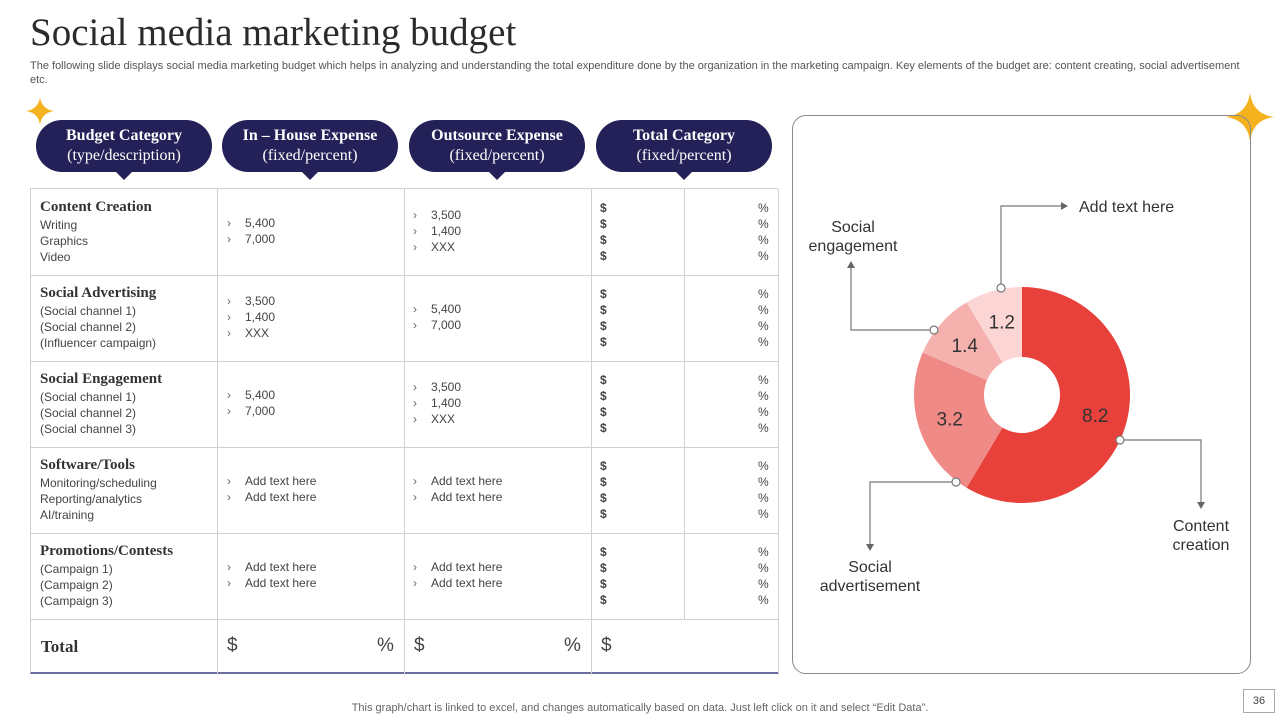 The width and height of the screenshot is (1280, 720). I want to click on total-label: Total, so click(60, 646).